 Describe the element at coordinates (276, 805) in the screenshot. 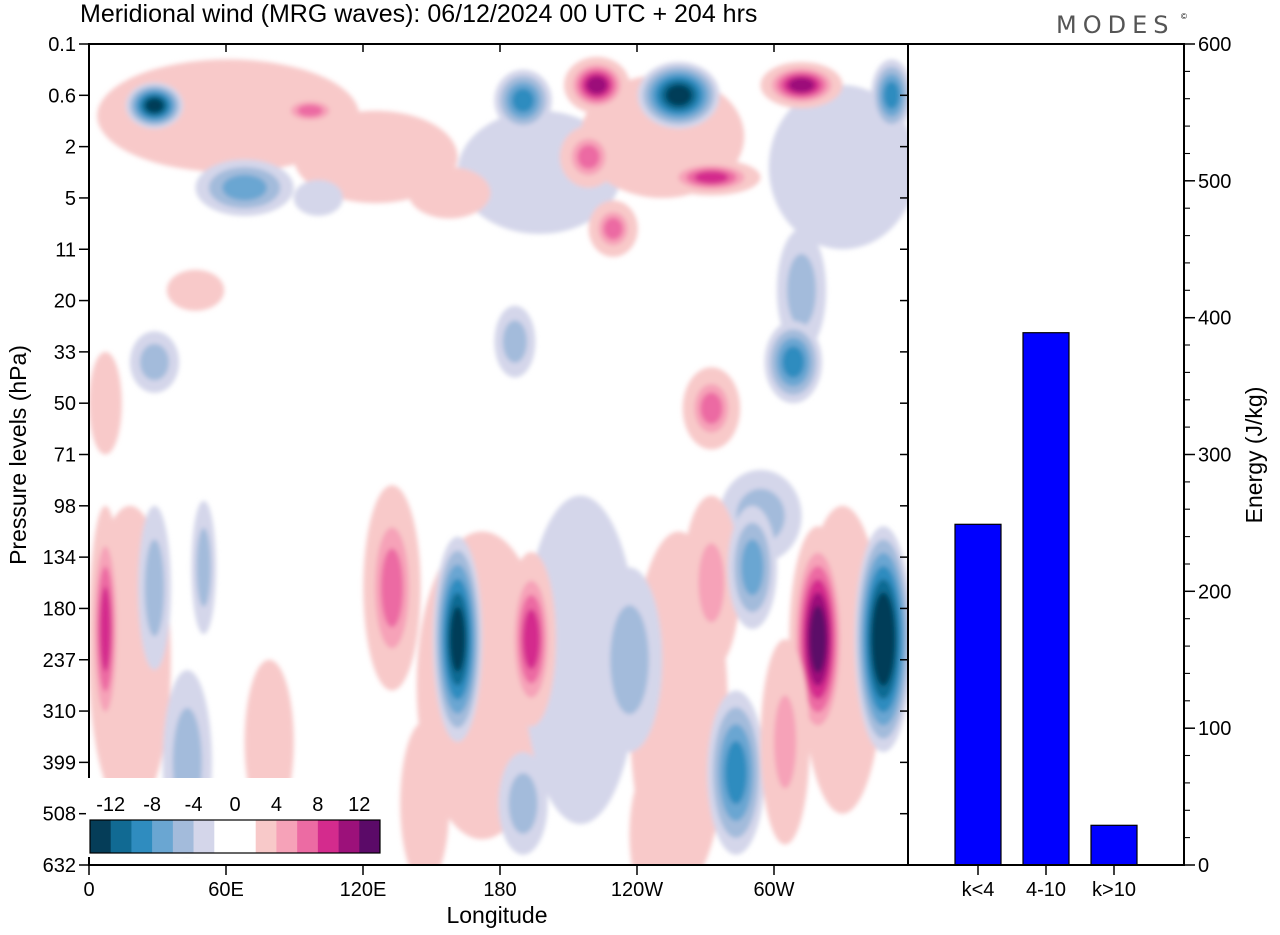

I see `colorbar-label: 4` at that location.